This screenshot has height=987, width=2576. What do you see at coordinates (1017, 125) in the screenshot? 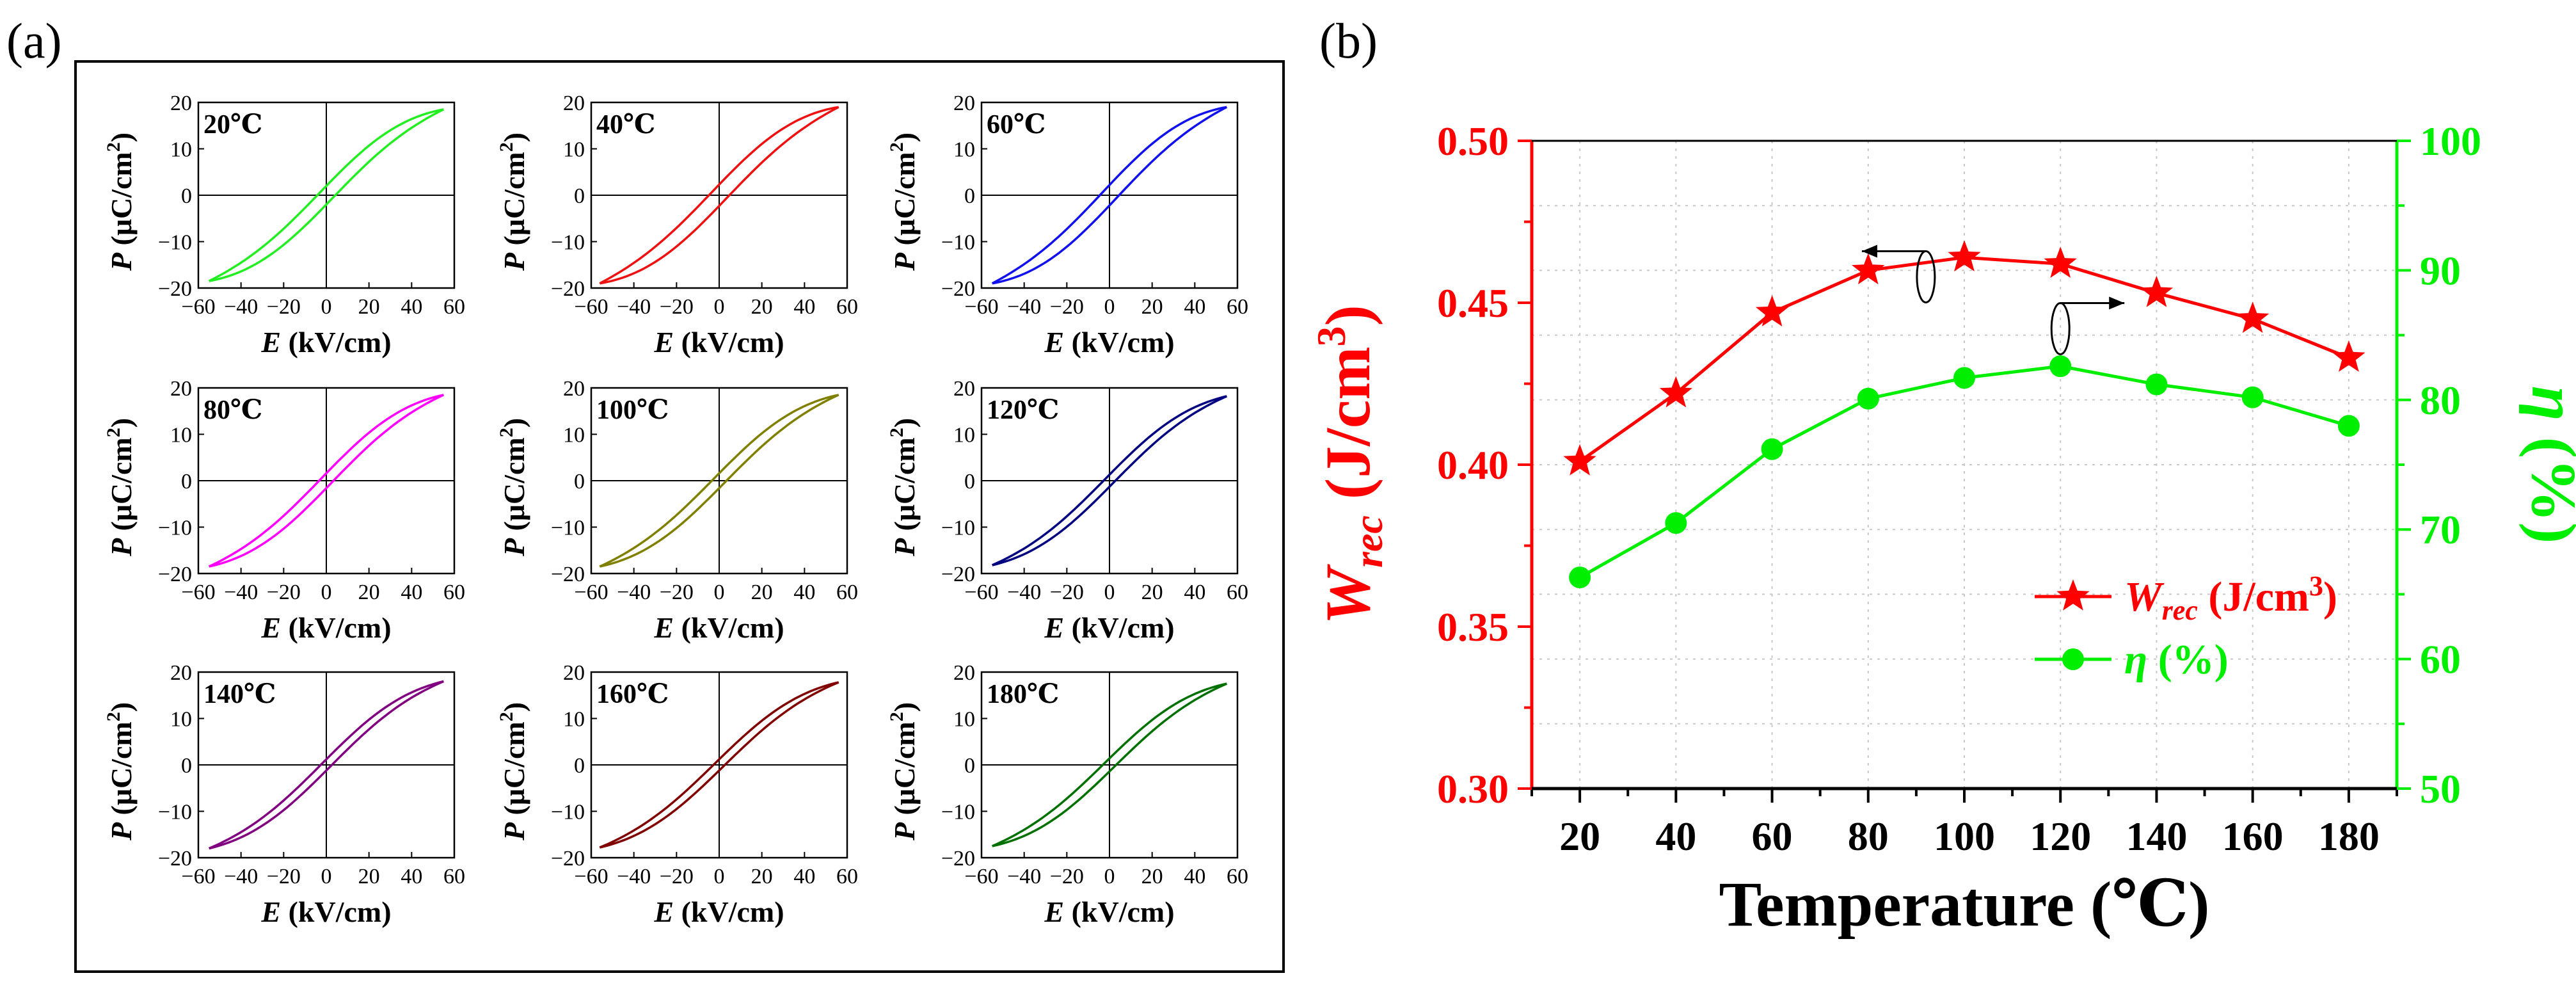
I see `temperature-label: 60℃` at bounding box center [1017, 125].